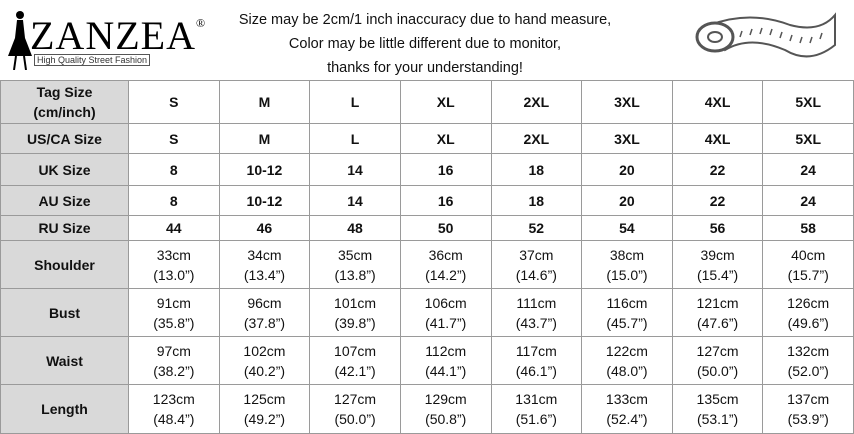 This screenshot has height=434, width=854. What do you see at coordinates (355, 360) in the screenshot?
I see `table-cell: 107cm (42.1”)` at bounding box center [355, 360].